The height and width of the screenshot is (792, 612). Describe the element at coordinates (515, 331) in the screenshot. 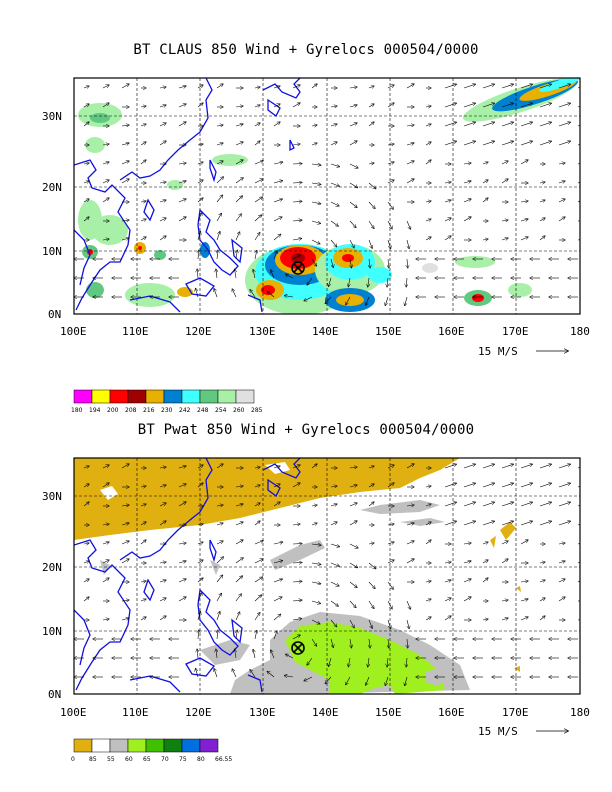

I see `x-tick: 170E` at that location.